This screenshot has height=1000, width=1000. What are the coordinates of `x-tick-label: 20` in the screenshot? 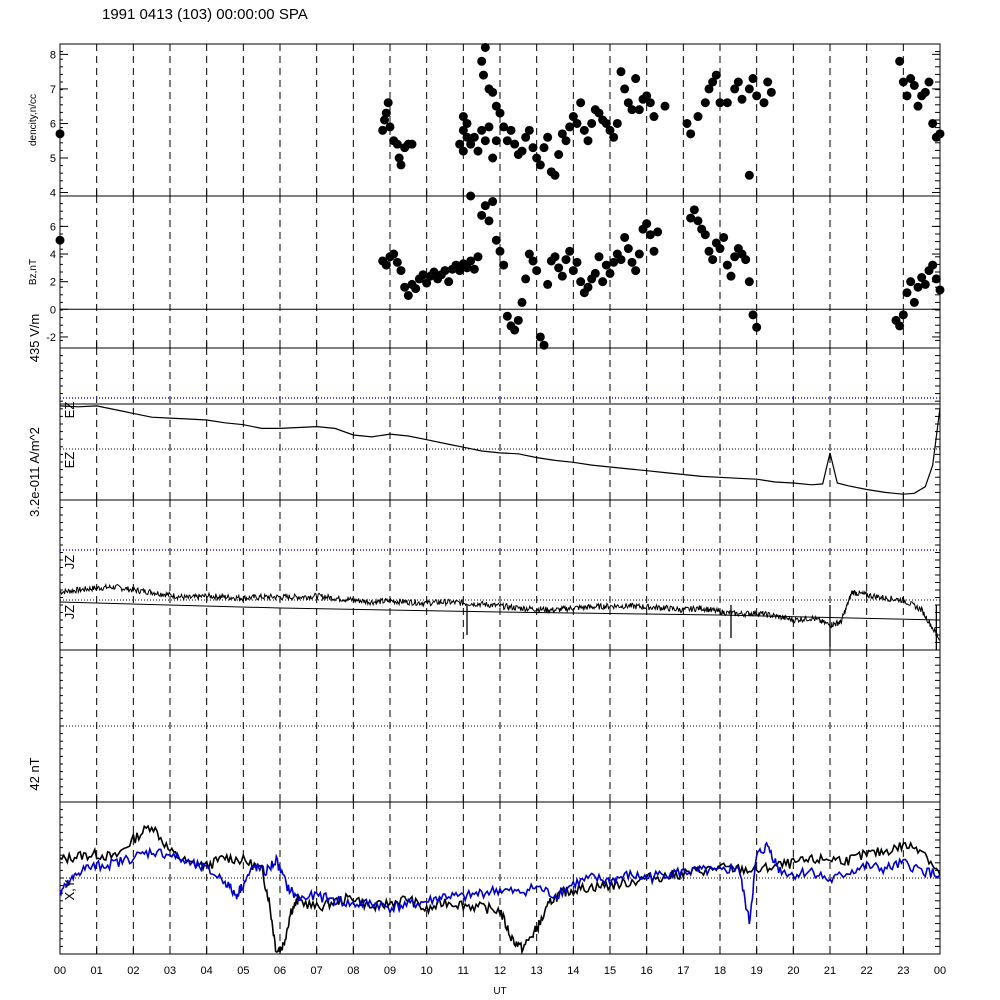 It's located at (793, 971).